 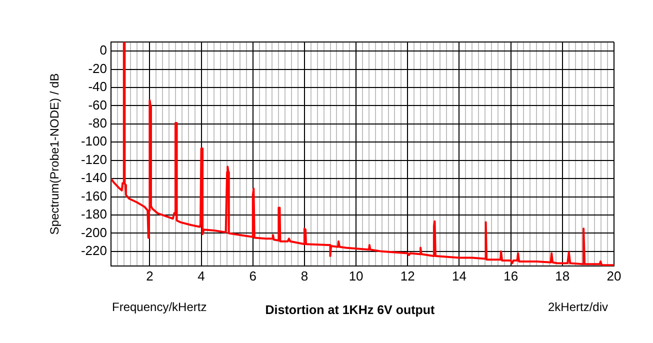 I want to click on y-tick-label: -120, so click(x=93, y=159).